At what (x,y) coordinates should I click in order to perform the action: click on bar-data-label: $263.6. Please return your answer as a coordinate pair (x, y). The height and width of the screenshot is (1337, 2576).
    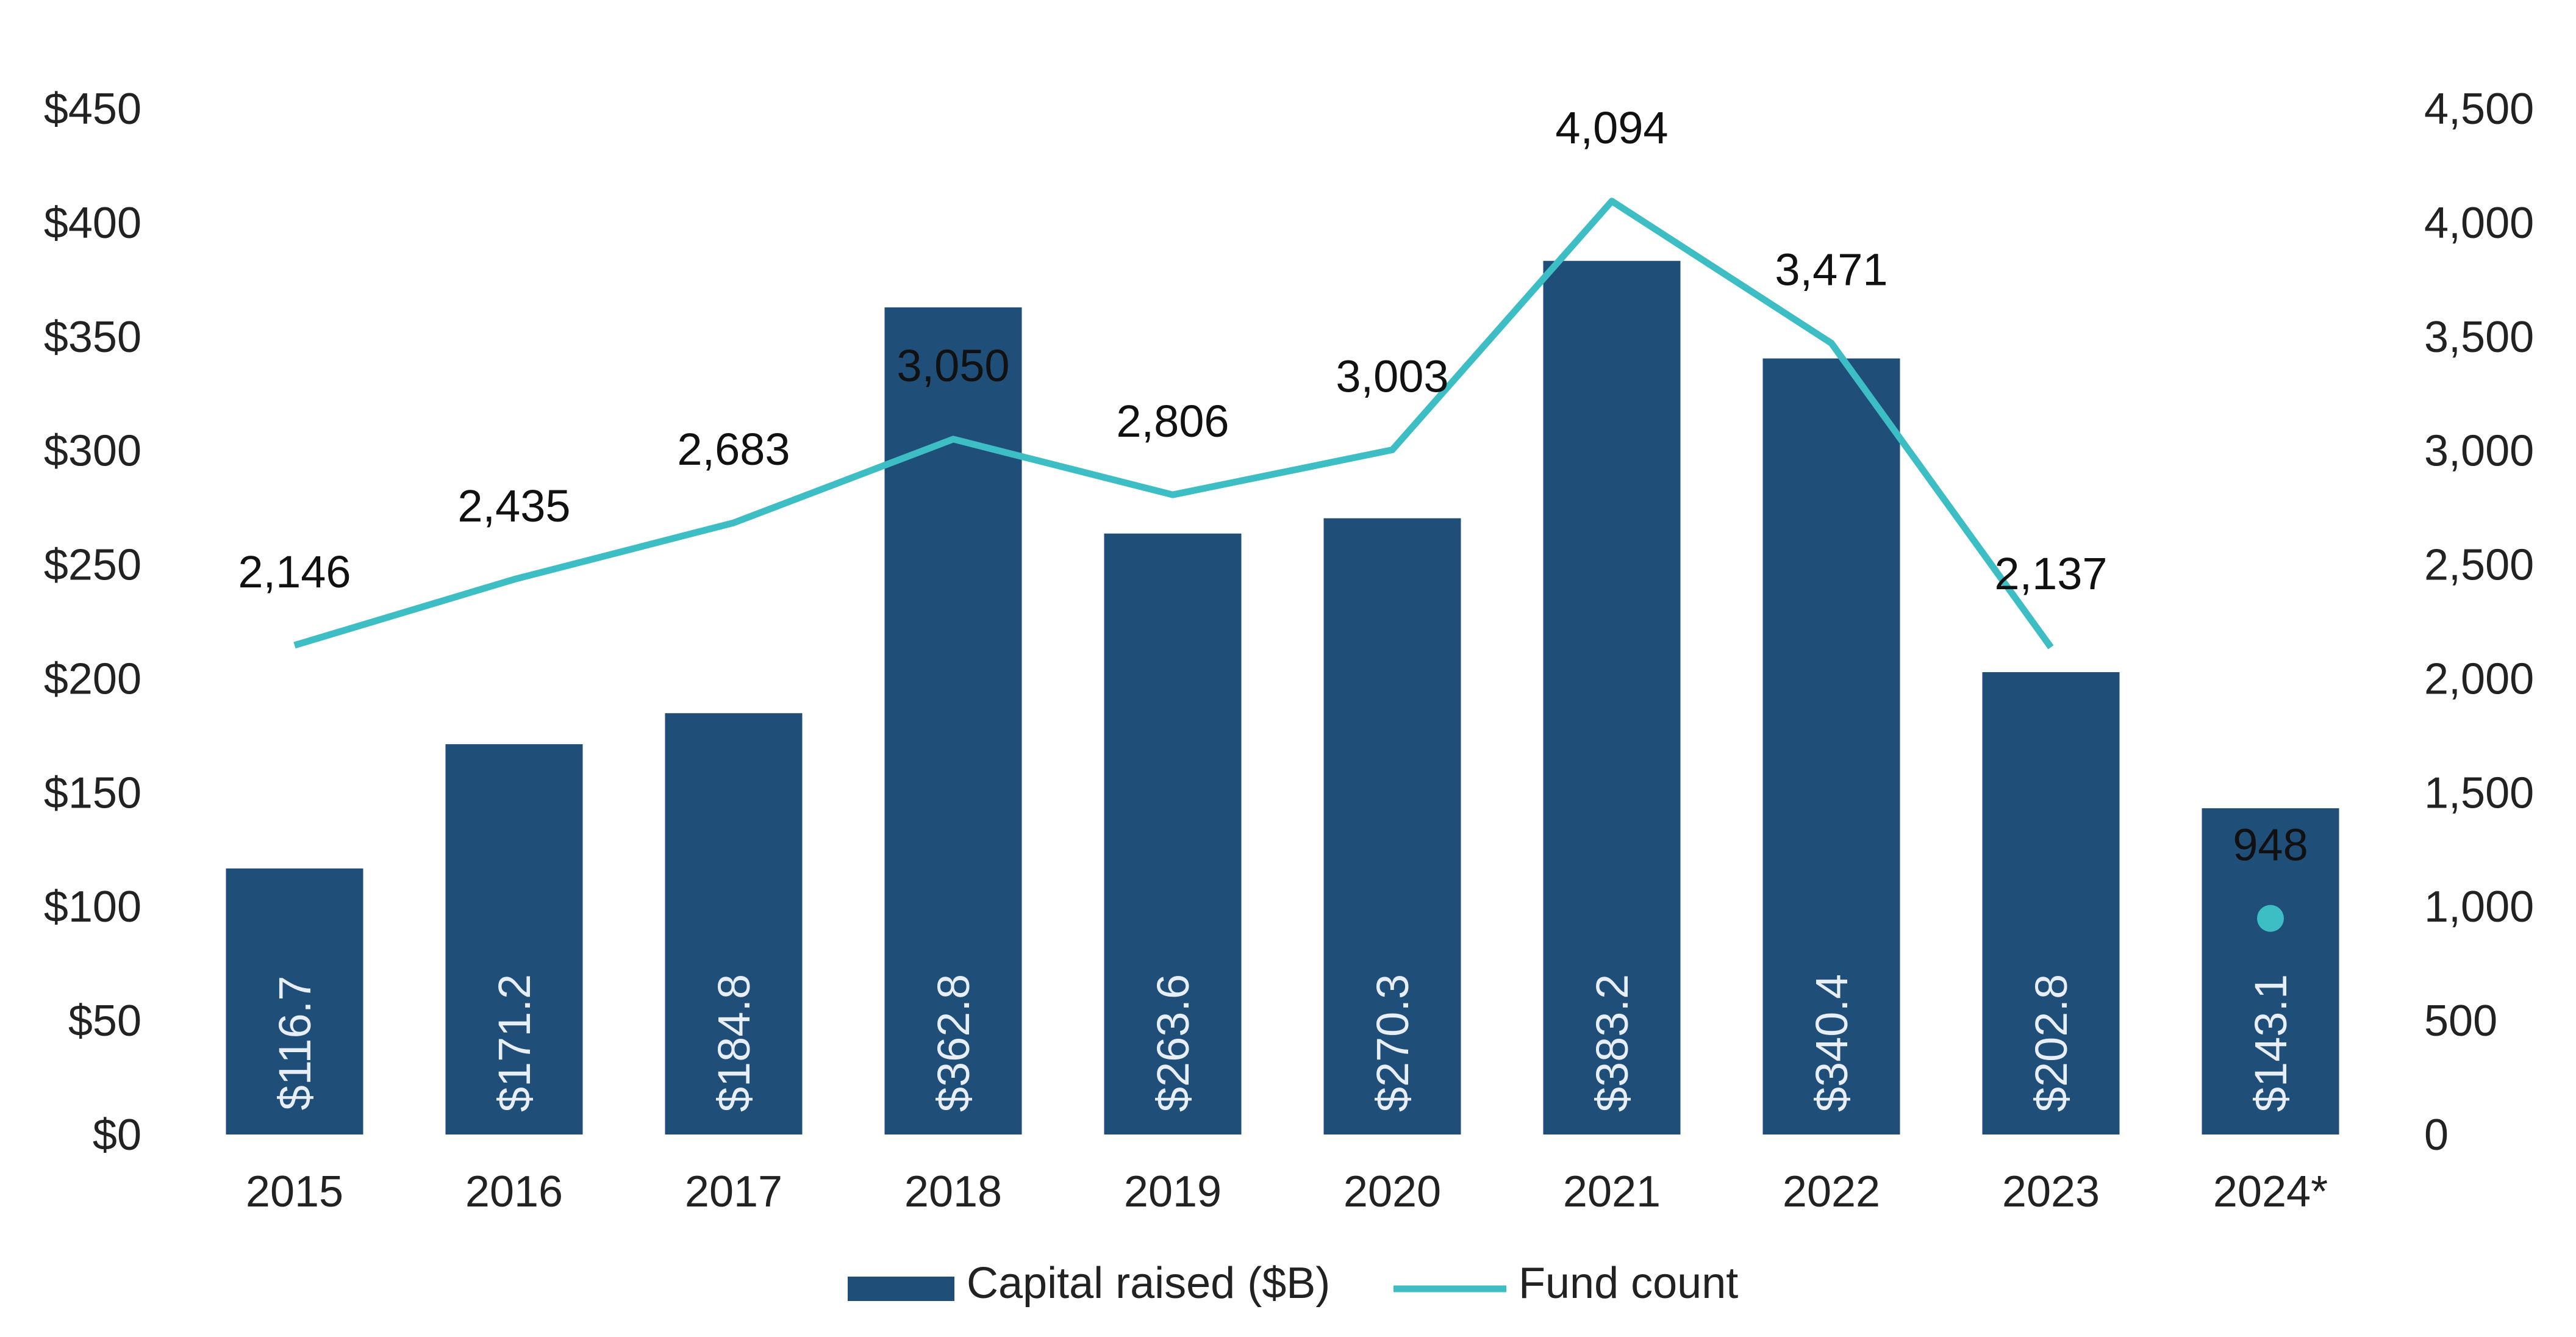
    Looking at the image, I should click on (1173, 1043).